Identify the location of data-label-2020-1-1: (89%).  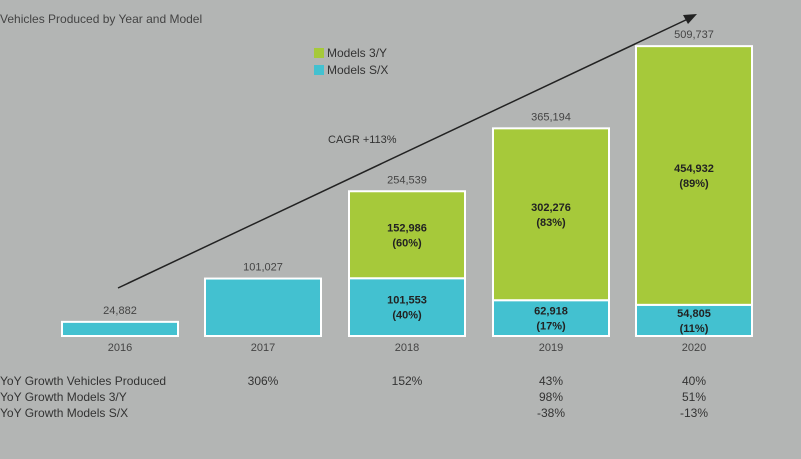
(694, 184).